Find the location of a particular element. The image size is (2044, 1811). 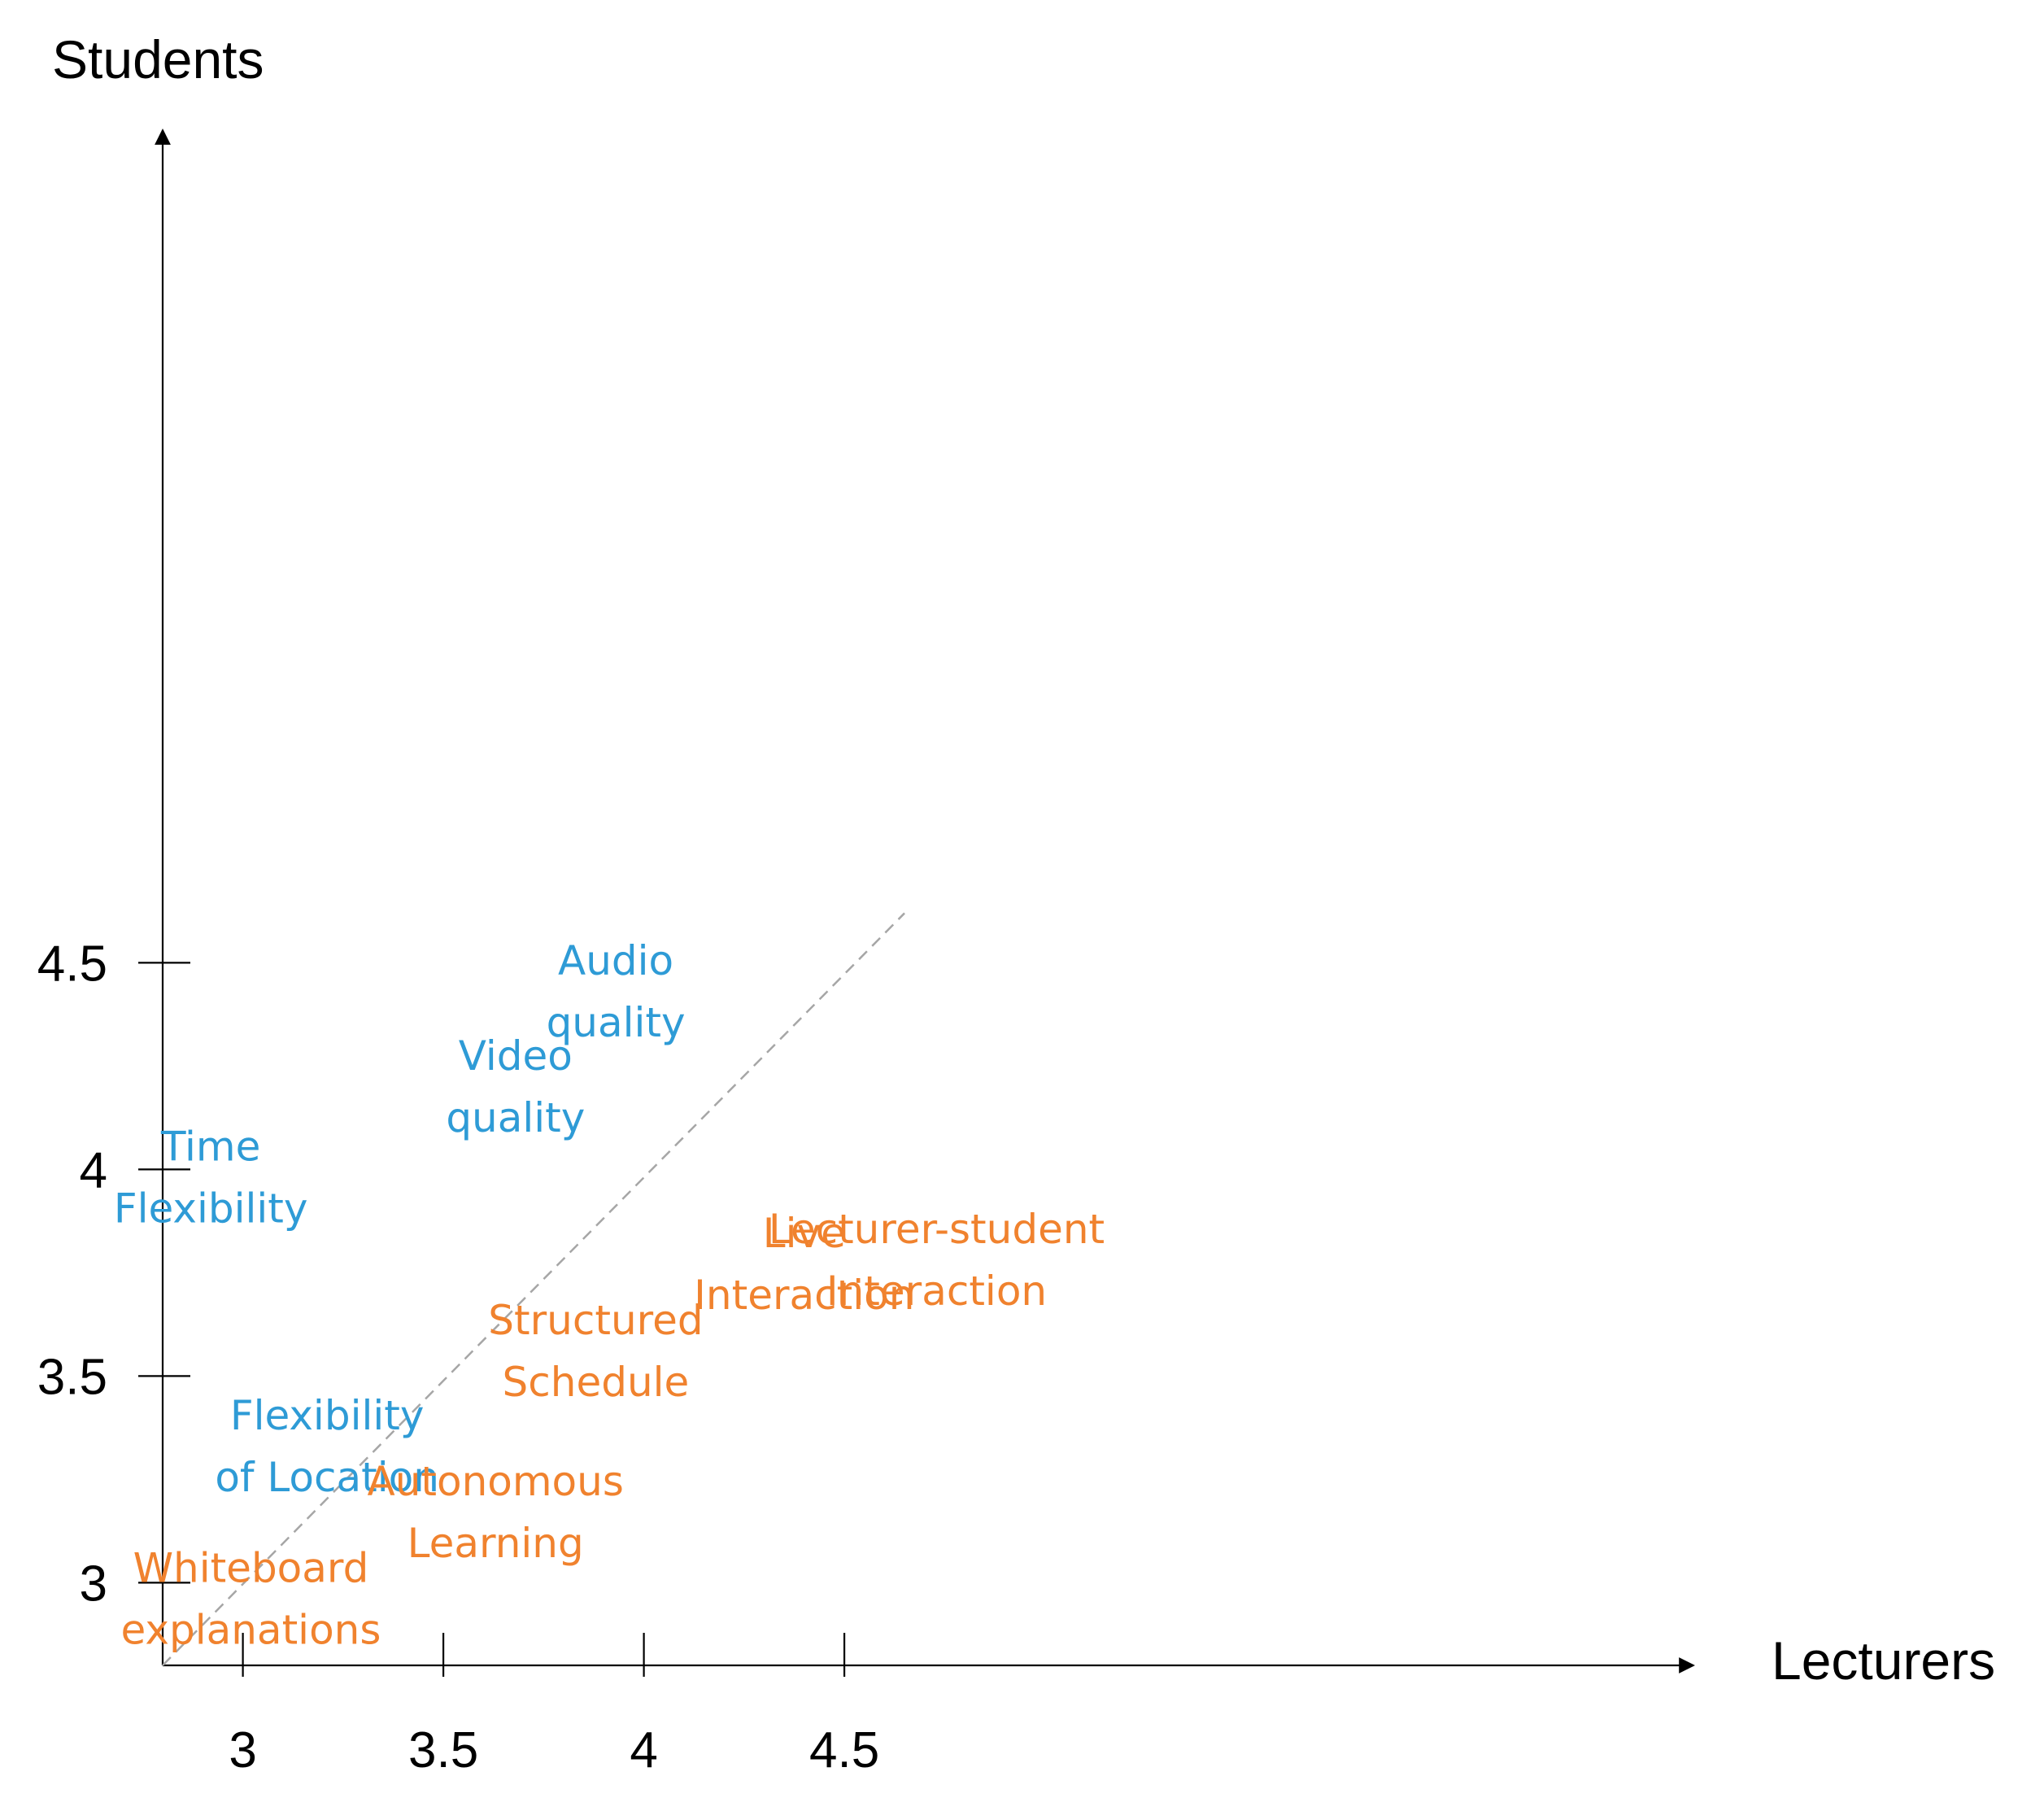

x-axis-title: Lecturers is located at coordinates (1883, 1660).